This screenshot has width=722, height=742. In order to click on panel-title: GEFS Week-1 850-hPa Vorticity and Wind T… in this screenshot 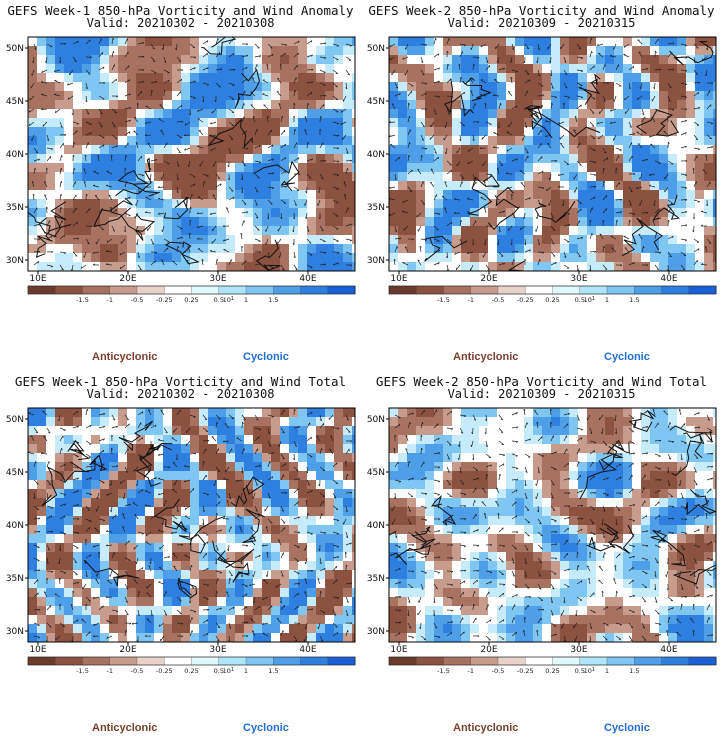, I will do `click(180, 381)`.